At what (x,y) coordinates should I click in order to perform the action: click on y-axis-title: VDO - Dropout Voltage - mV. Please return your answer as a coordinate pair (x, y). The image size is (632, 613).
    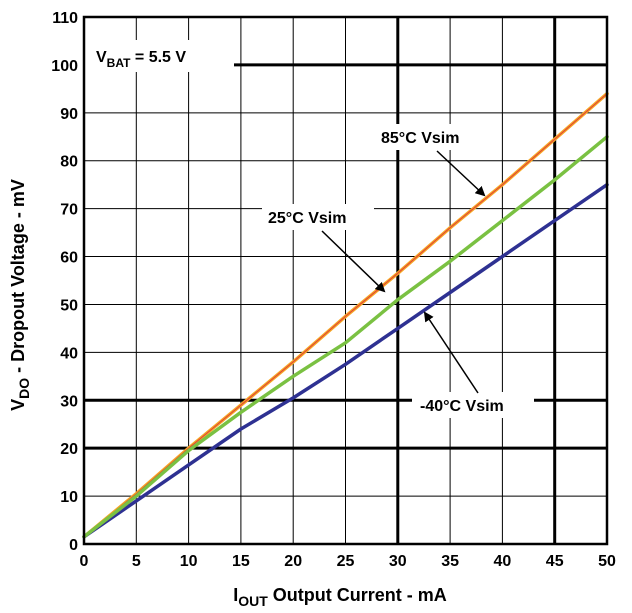
    Looking at the image, I should click on (20, 295).